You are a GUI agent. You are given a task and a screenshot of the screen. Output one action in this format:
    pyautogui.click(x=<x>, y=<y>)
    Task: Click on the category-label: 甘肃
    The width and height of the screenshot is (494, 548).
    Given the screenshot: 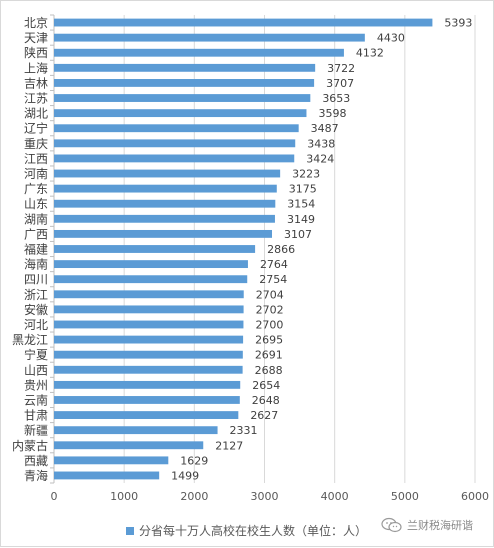 What is the action you would take?
    pyautogui.click(x=36, y=416)
    